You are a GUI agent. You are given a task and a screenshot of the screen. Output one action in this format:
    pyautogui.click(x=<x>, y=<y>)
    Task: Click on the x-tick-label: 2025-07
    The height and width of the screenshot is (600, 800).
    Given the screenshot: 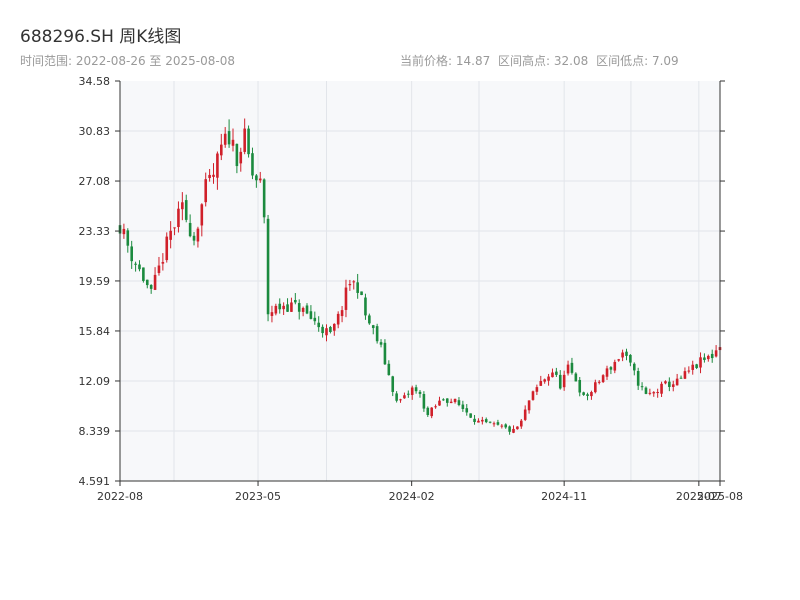 What is the action you would take?
    pyautogui.click(x=699, y=496)
    